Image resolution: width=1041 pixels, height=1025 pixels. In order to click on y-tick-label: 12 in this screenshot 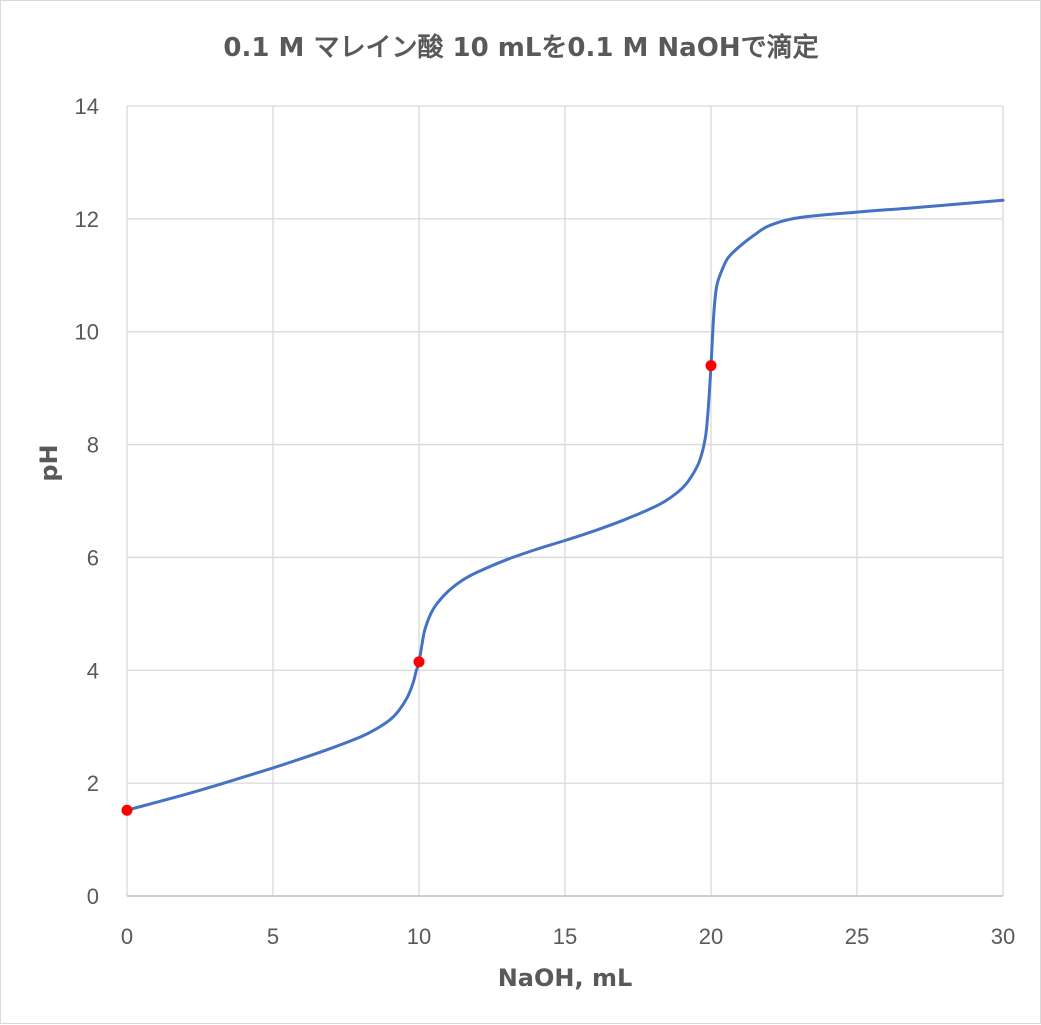, I will do `click(87, 219)`.